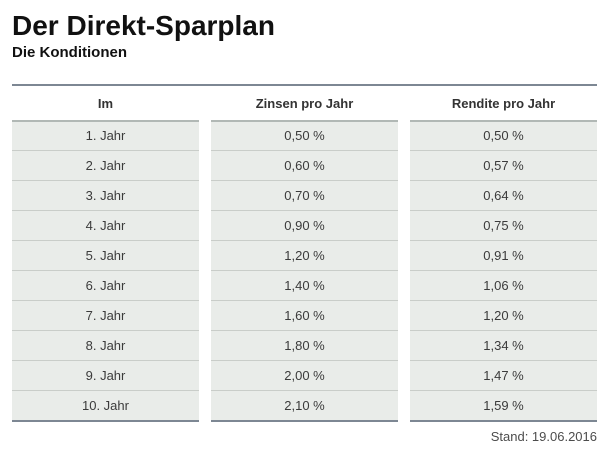 The width and height of the screenshot is (608, 456). I want to click on year-cell: 8. Jahr, so click(105, 345).